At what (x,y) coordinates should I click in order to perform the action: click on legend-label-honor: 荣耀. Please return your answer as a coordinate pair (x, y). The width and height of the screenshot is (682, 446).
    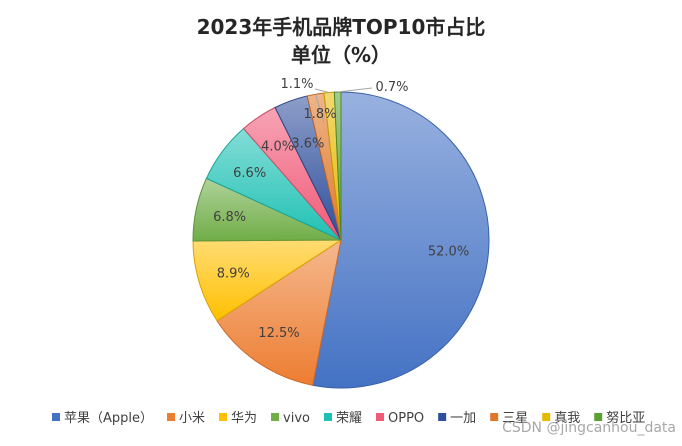
    Looking at the image, I should click on (349, 418).